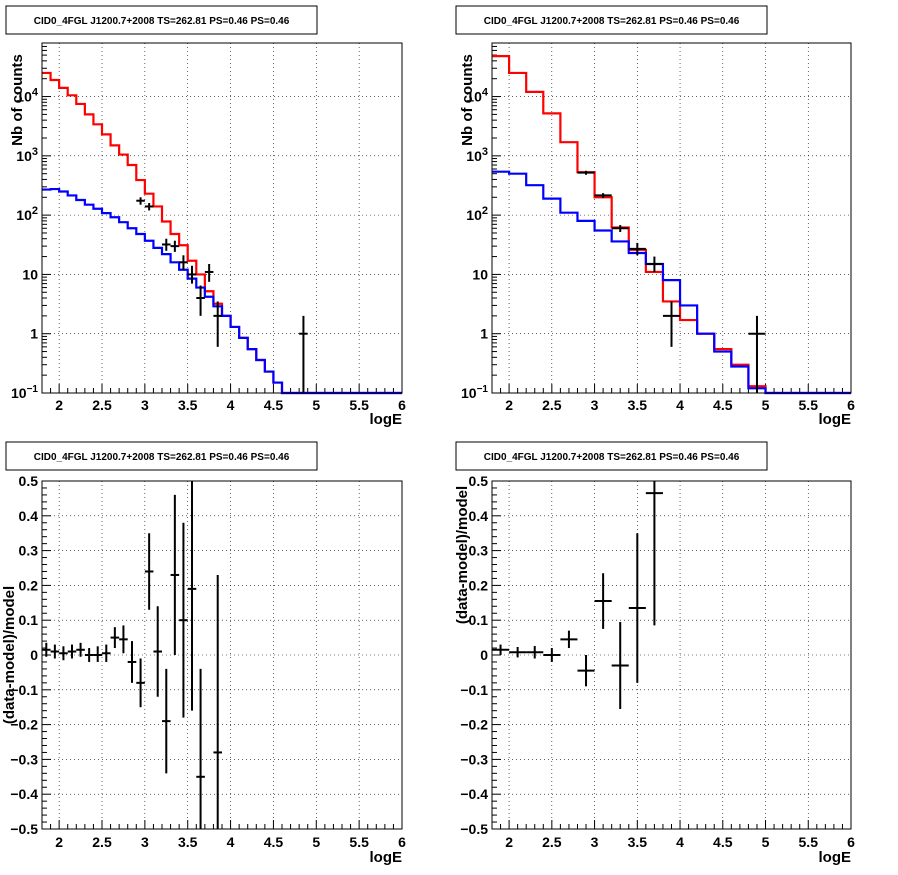  I want to click on y-tick-label: 0.2, so click(29, 585).